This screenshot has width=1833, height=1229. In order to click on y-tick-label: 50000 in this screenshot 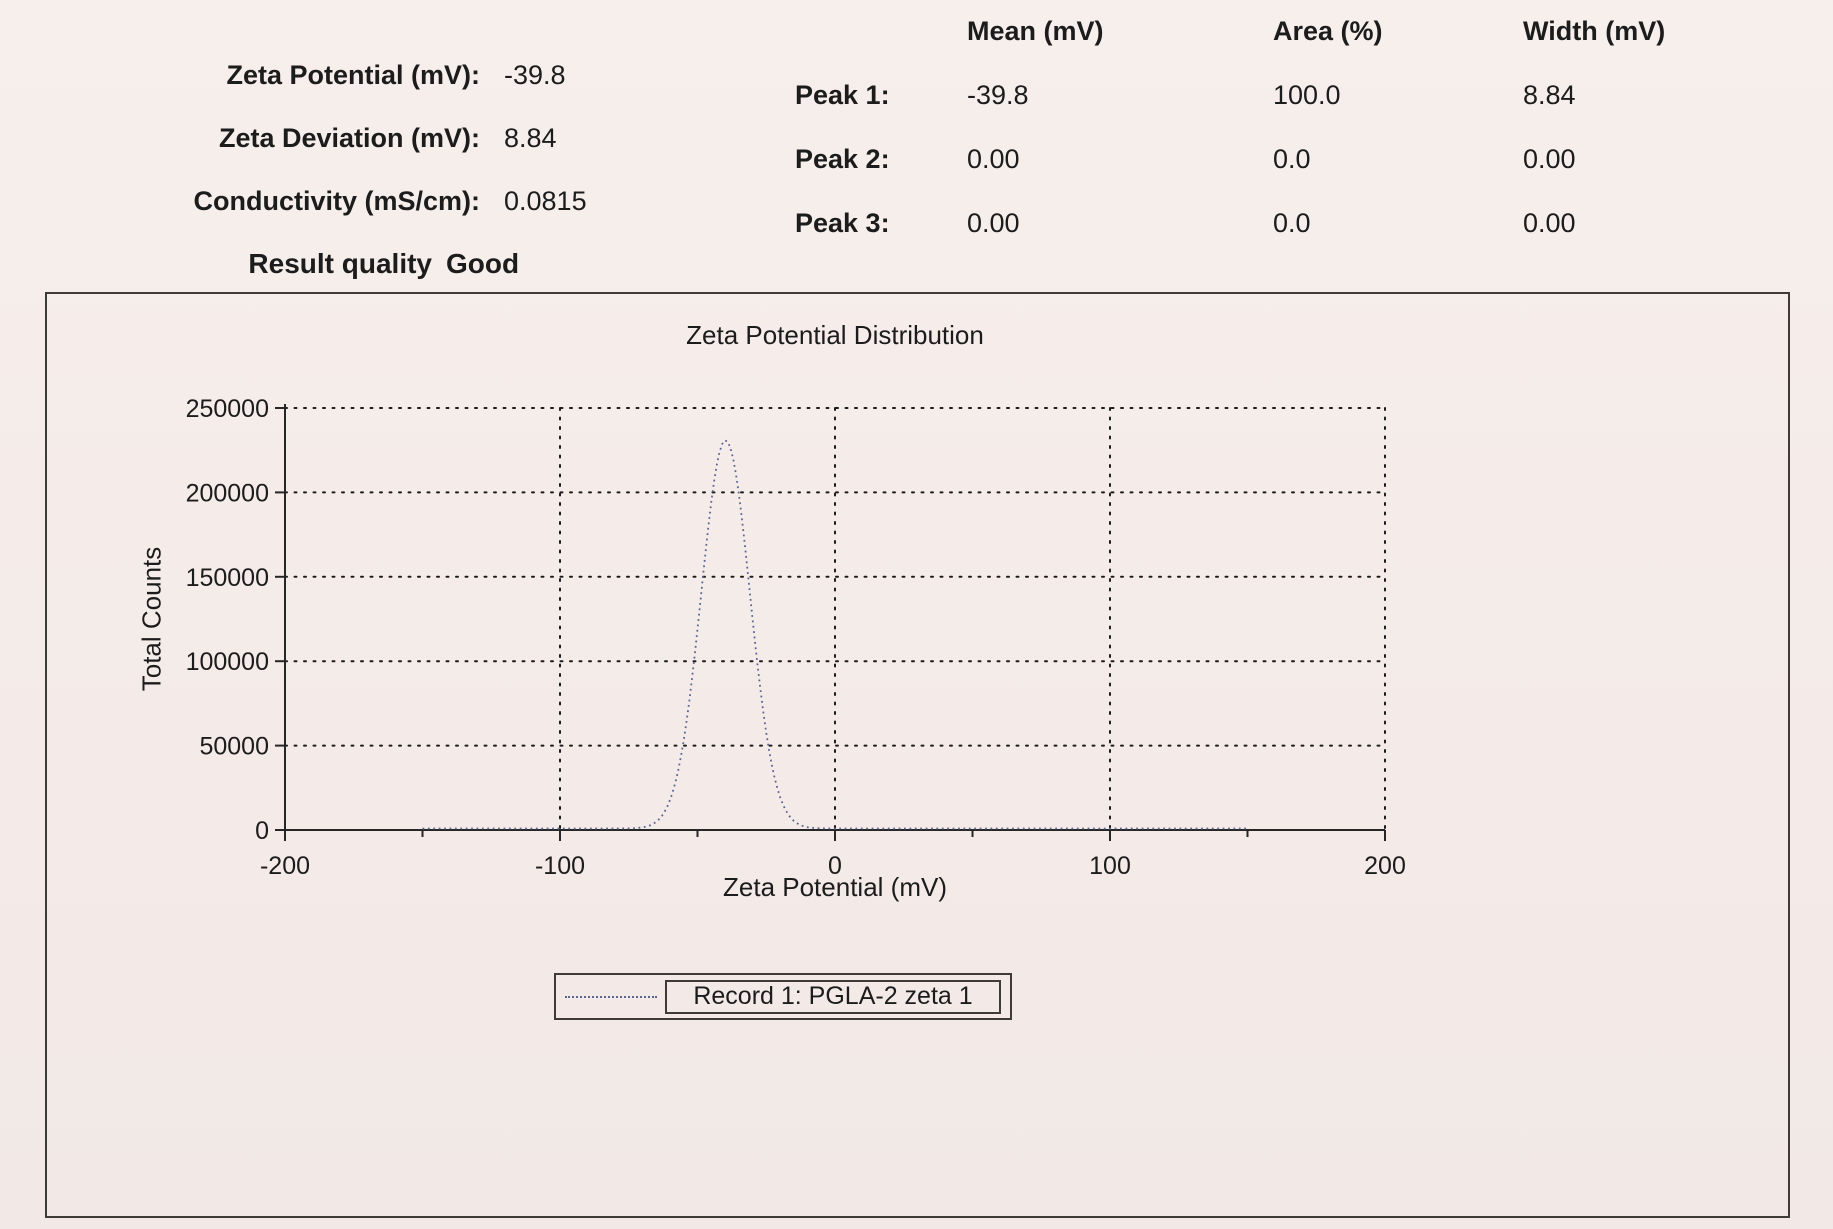, I will do `click(234, 747)`.